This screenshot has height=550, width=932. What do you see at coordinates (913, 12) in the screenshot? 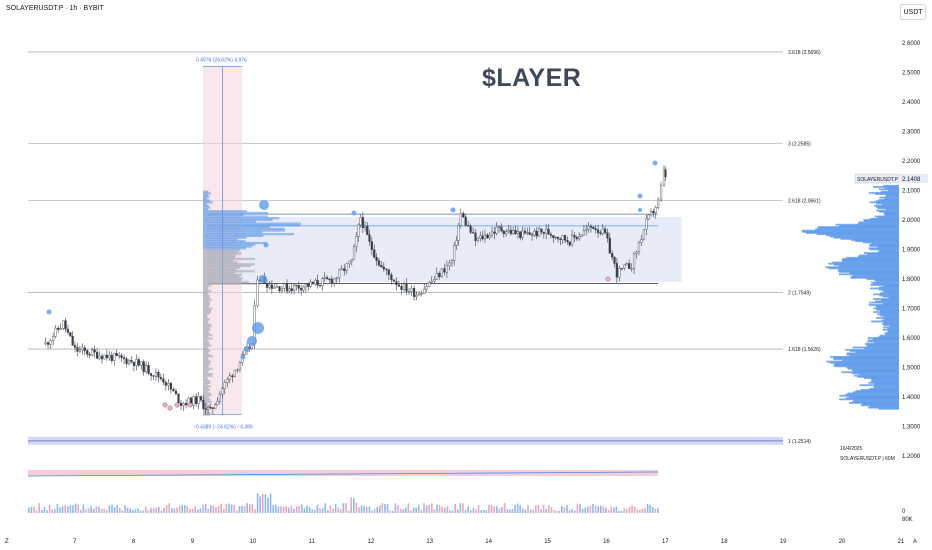
I see `currency-button: USDT` at bounding box center [913, 12].